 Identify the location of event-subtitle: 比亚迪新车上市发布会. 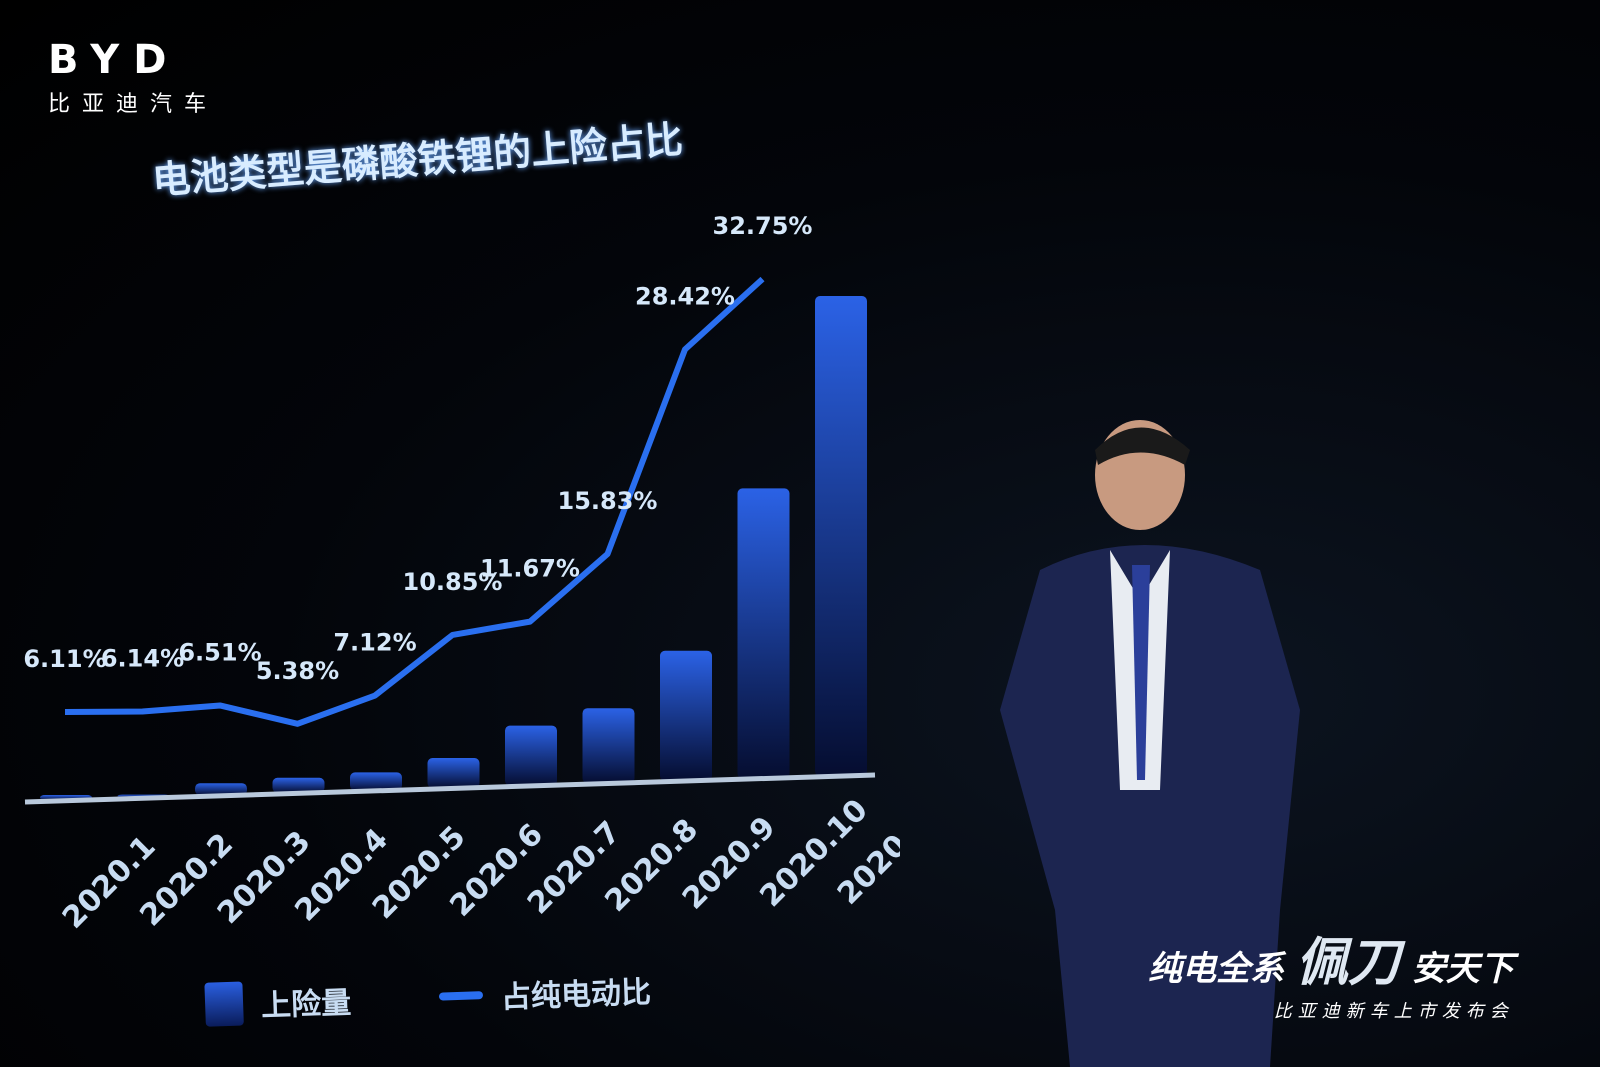
(1393, 1011).